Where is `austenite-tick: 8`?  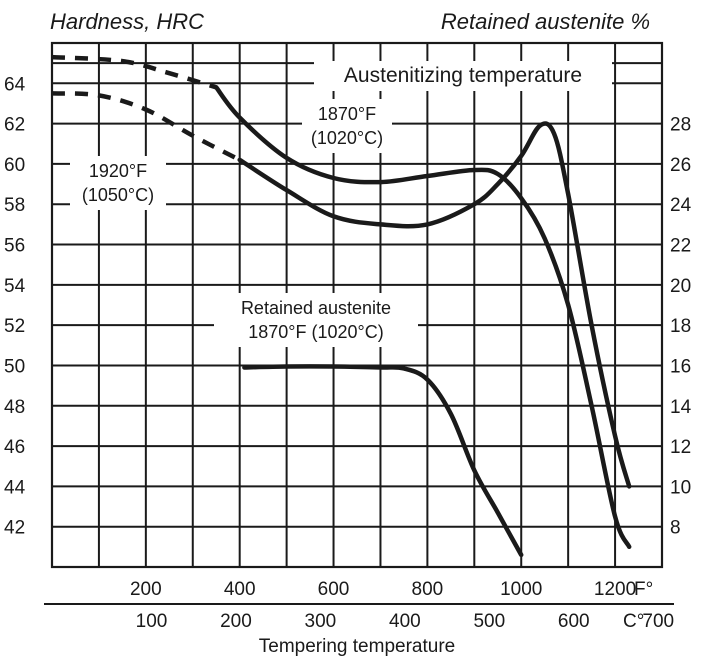
austenite-tick: 8 is located at coordinates (675, 528).